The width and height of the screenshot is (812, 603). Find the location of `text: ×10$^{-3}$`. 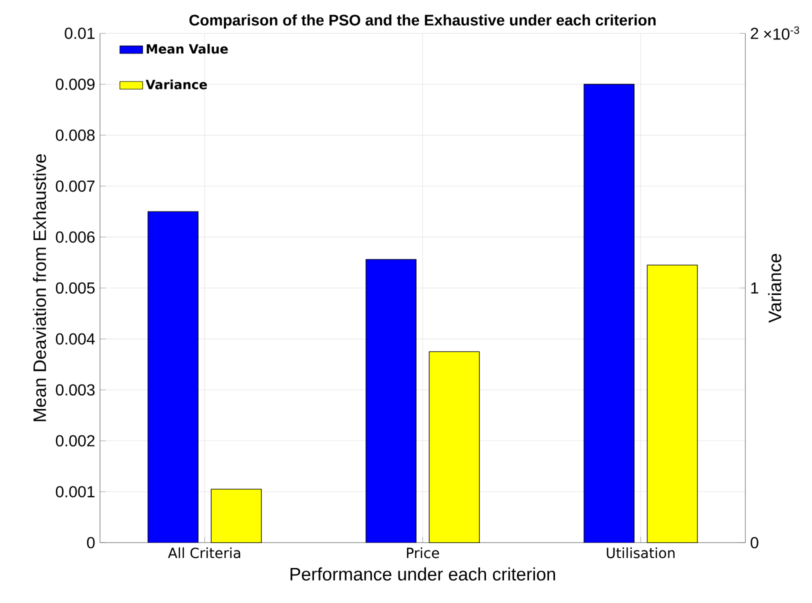

text: ×10$^{-3}$ is located at coordinates (782, 33).